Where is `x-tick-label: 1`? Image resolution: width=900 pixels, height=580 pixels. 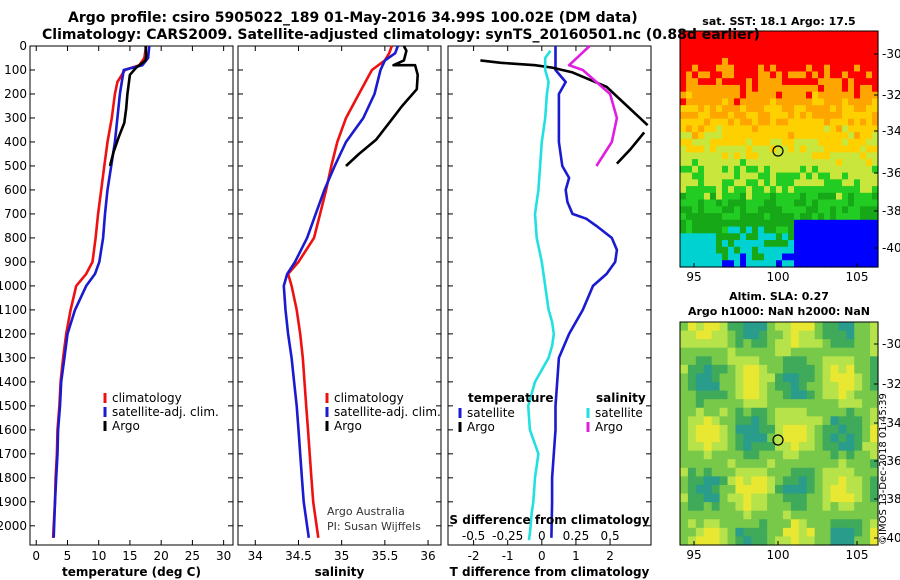
x-tick-label: 1 is located at coordinates (576, 556).